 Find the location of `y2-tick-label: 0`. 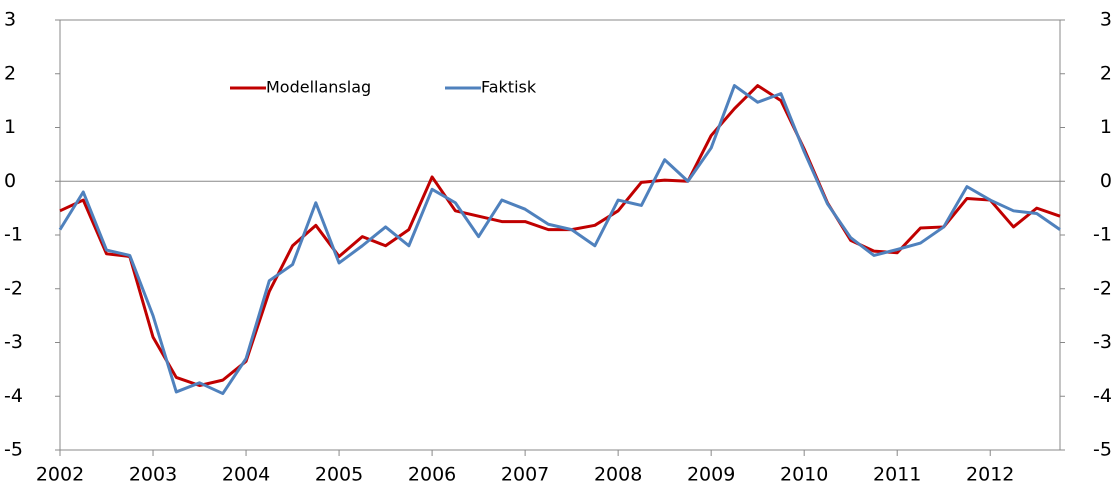

y2-tick-label: 0 is located at coordinates (1106, 181).